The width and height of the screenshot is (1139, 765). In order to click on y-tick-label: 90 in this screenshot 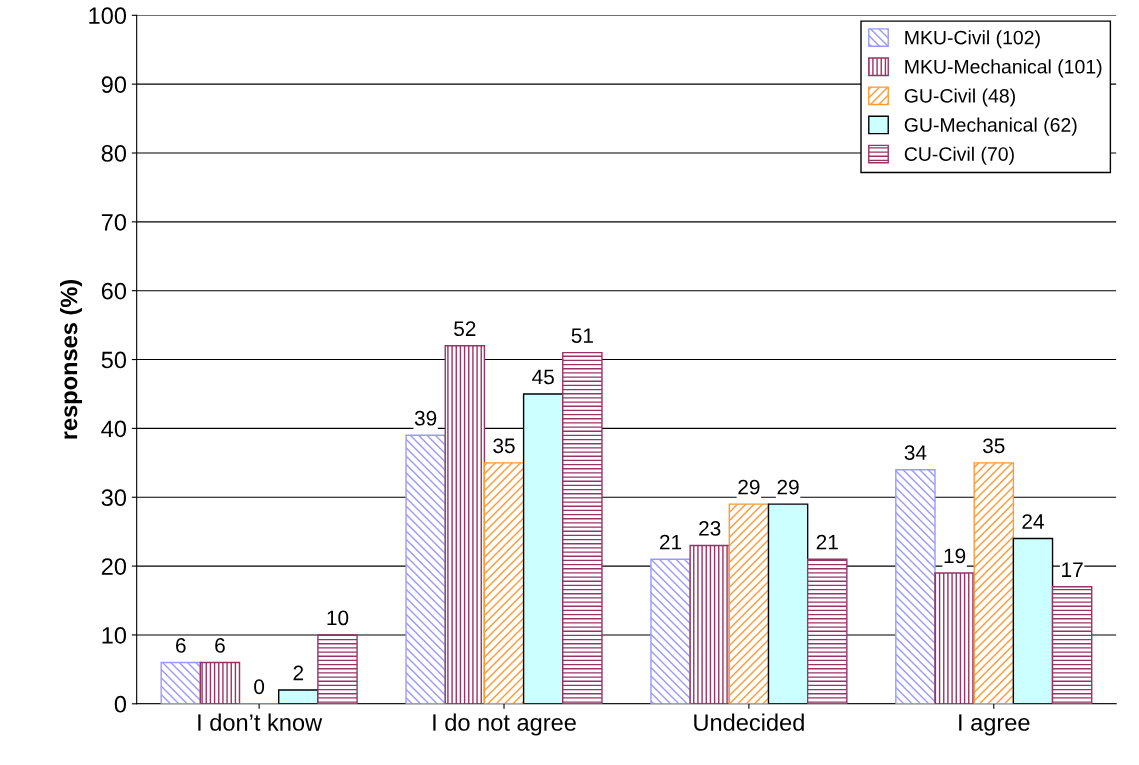, I will do `click(114, 84)`.